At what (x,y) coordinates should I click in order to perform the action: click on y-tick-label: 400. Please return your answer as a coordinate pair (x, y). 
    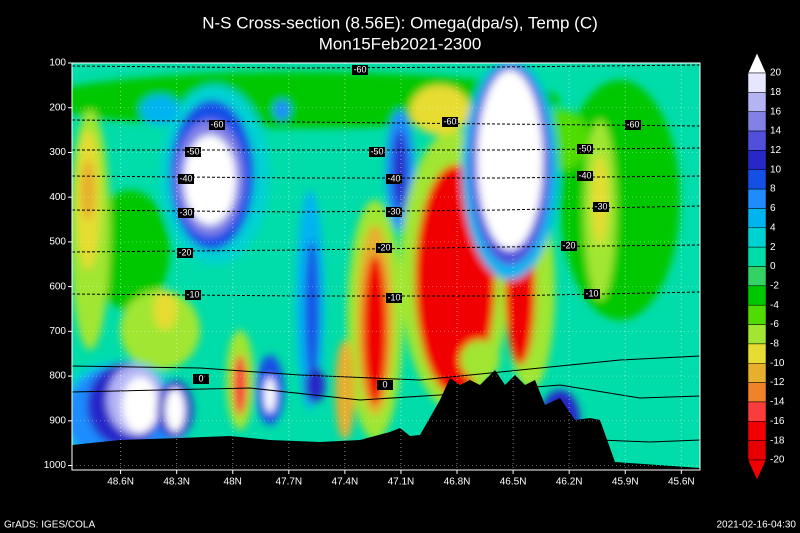
    Looking at the image, I should click on (57, 197).